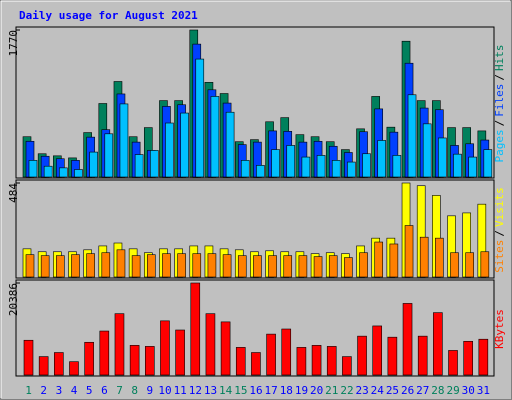 The height and width of the screenshot is (400, 512). Describe the element at coordinates (28, 390) in the screenshot. I see `x-tick-label: 1` at that location.